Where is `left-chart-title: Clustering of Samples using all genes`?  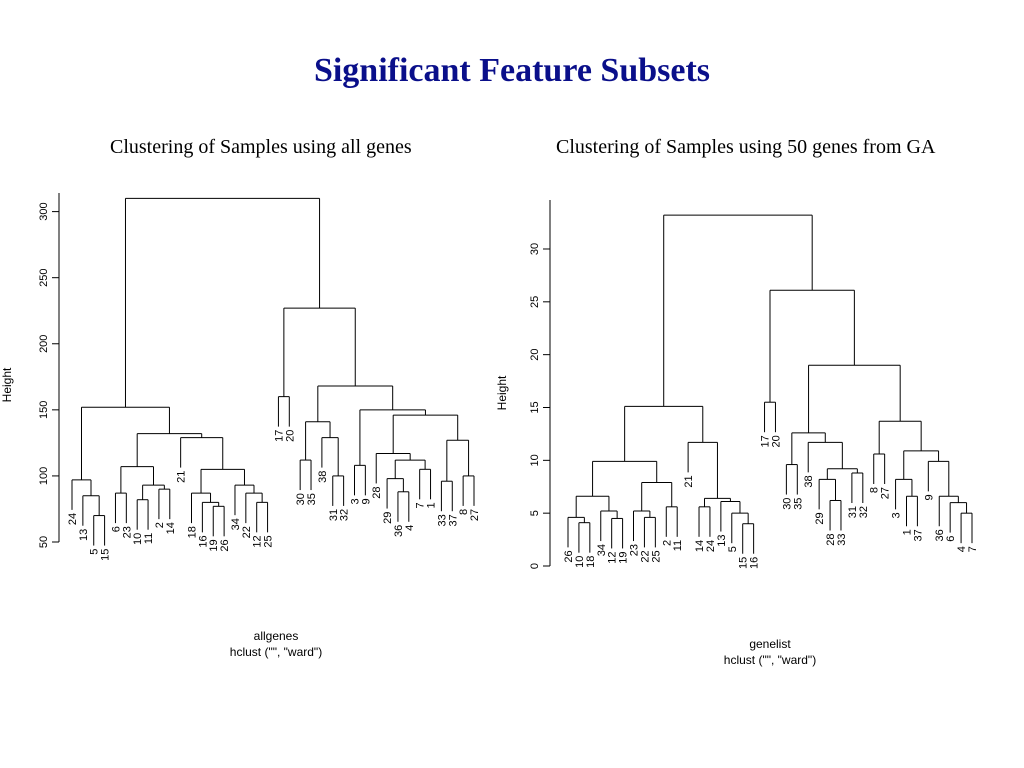
left-chart-title: Clustering of Samples using all genes is located at coordinates (261, 147).